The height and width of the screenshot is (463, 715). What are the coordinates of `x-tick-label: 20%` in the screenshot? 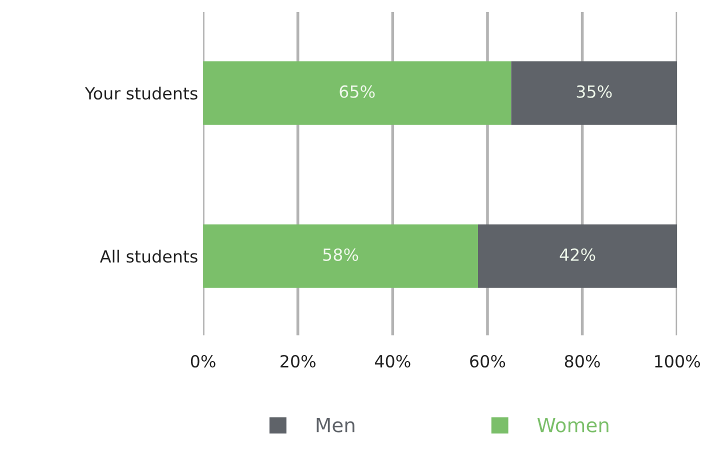 It's located at (298, 361).